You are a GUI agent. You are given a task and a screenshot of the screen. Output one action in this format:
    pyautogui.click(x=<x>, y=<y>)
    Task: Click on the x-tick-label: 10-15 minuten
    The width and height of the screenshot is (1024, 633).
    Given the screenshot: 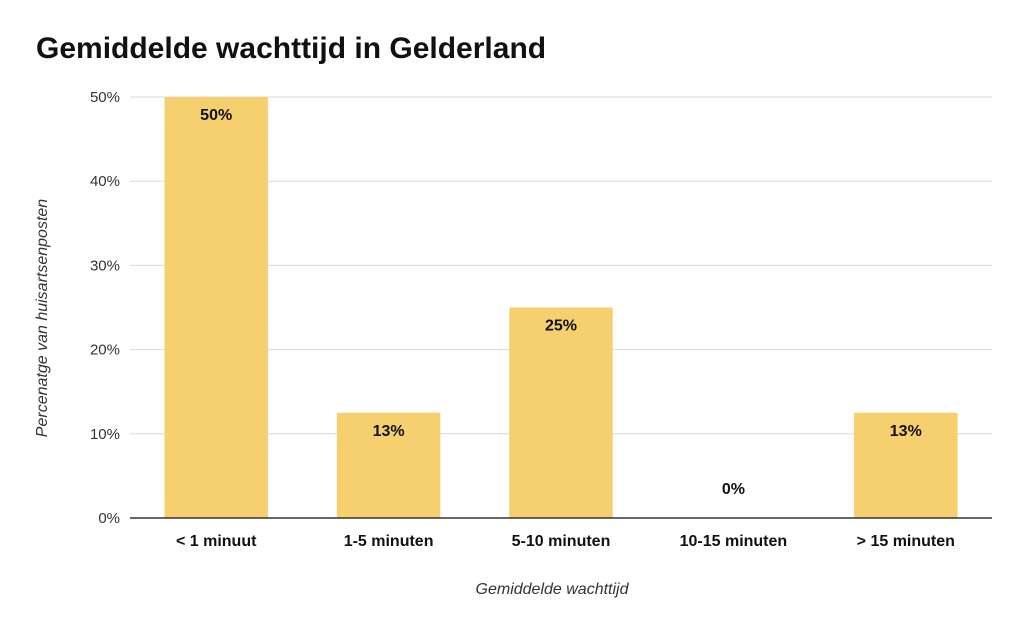 What is the action you would take?
    pyautogui.click(x=734, y=541)
    